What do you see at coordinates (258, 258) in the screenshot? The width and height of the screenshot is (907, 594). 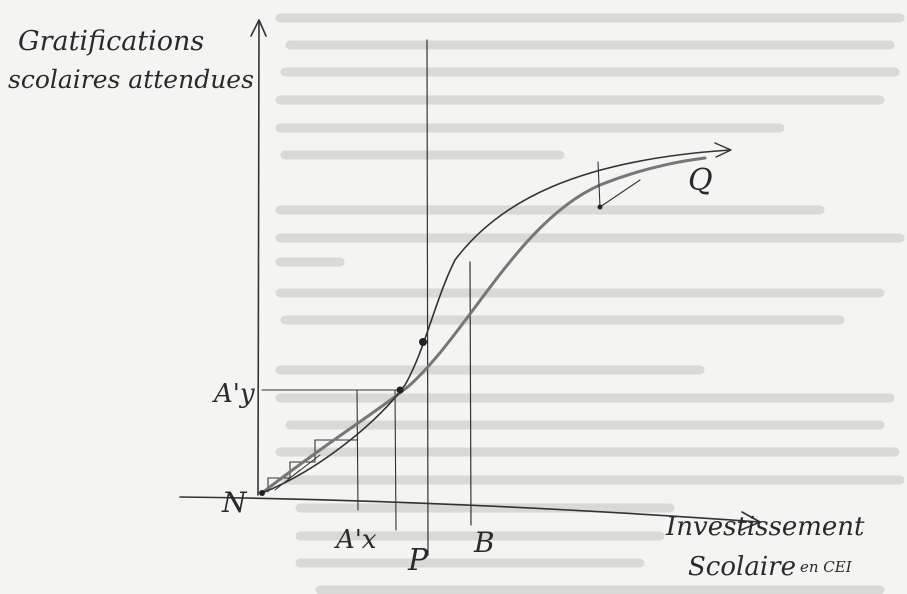 I see `y-axis` at bounding box center [258, 258].